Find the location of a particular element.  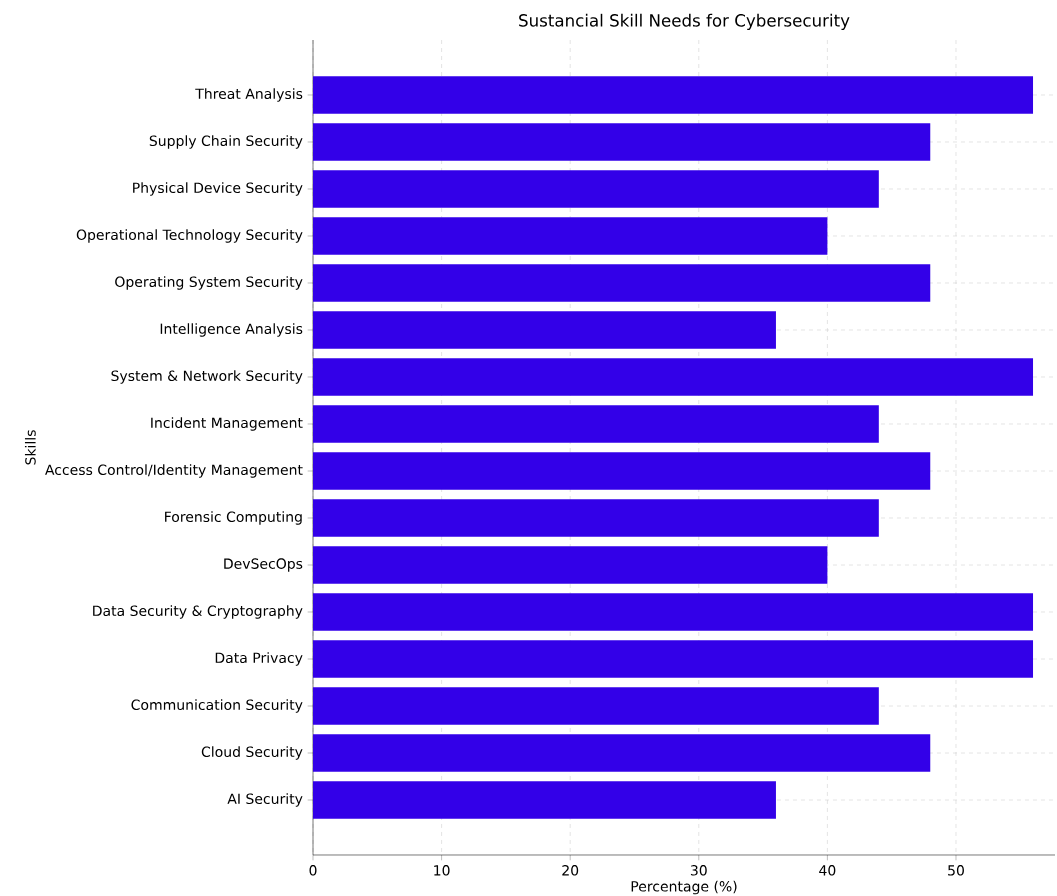

y-tick-label: Cloud Security is located at coordinates (252, 753).